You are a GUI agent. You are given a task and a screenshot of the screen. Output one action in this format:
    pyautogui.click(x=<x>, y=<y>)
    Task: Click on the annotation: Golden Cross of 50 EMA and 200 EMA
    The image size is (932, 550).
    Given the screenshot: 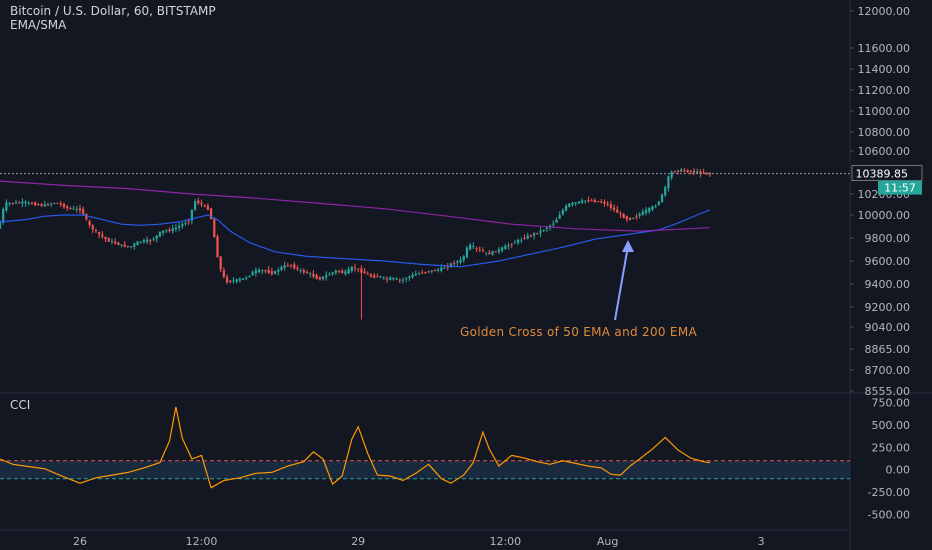 What is the action you would take?
    pyautogui.click(x=578, y=289)
    